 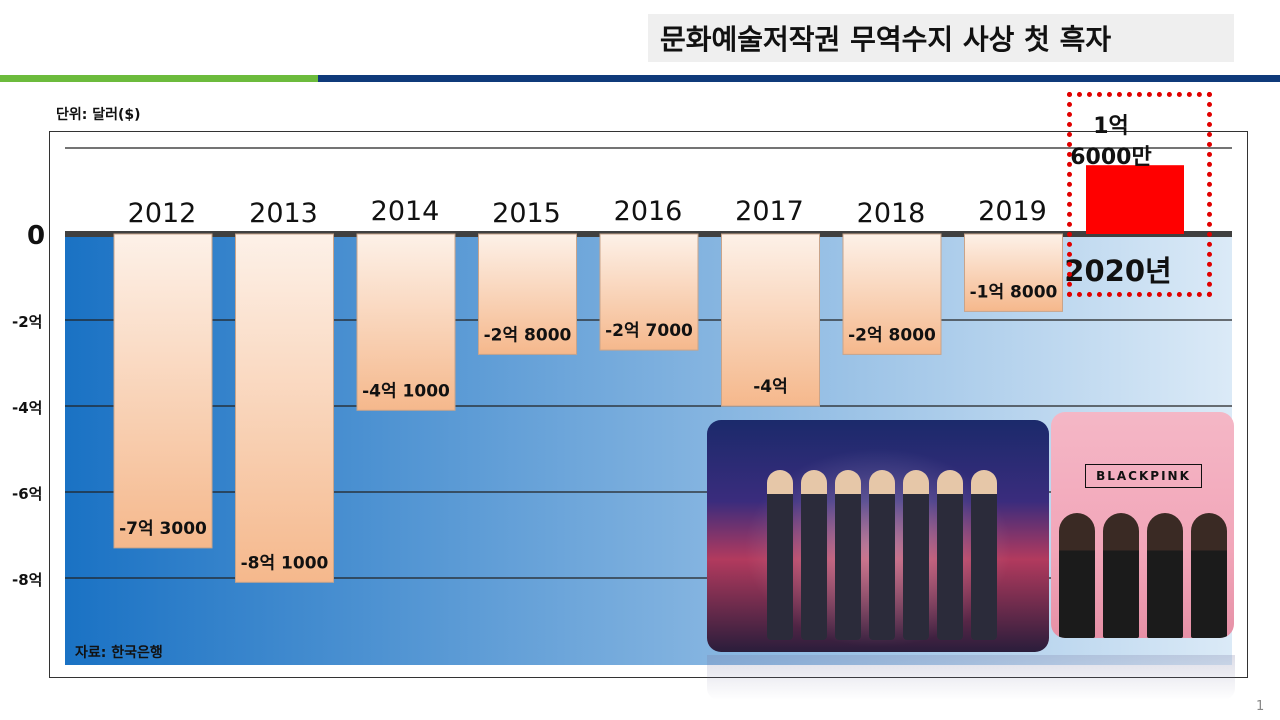 I want to click on value-label: -4억, so click(x=770, y=387).